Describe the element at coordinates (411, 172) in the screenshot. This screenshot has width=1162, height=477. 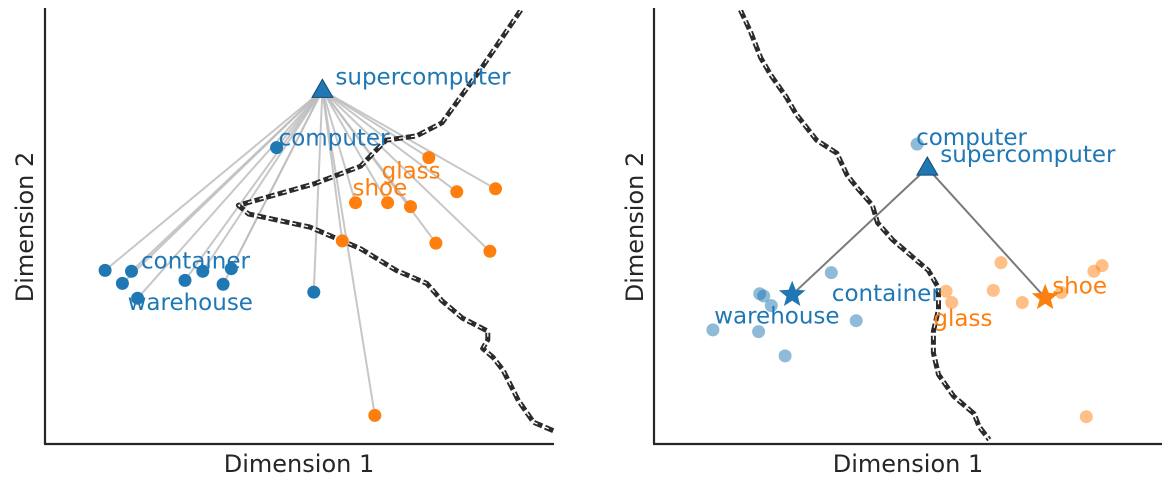
I see `left-label-glass: glass` at that location.